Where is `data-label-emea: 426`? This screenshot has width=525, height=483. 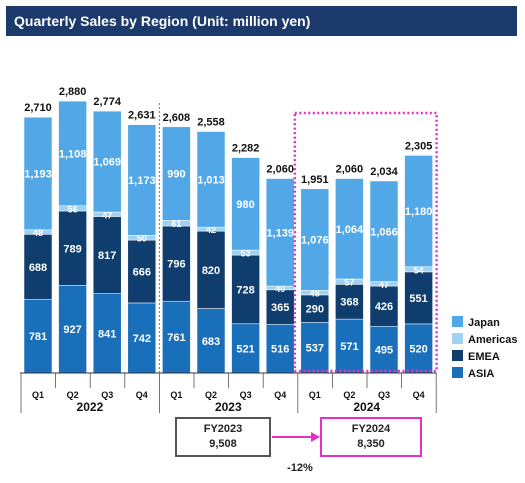 data-label-emea: 426 is located at coordinates (384, 307).